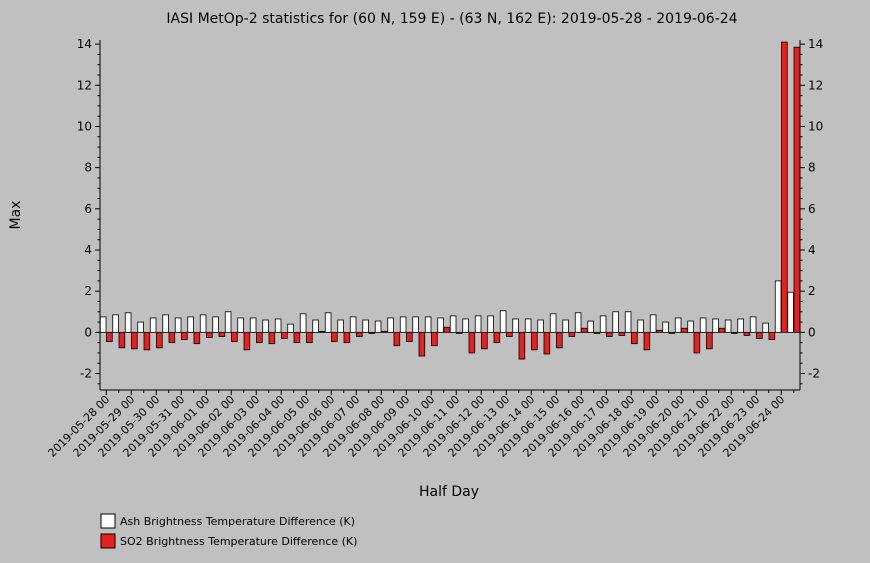  What do you see at coordinates (88, 168) in the screenshot?
I see `y-tick-label-left: 8` at bounding box center [88, 168].